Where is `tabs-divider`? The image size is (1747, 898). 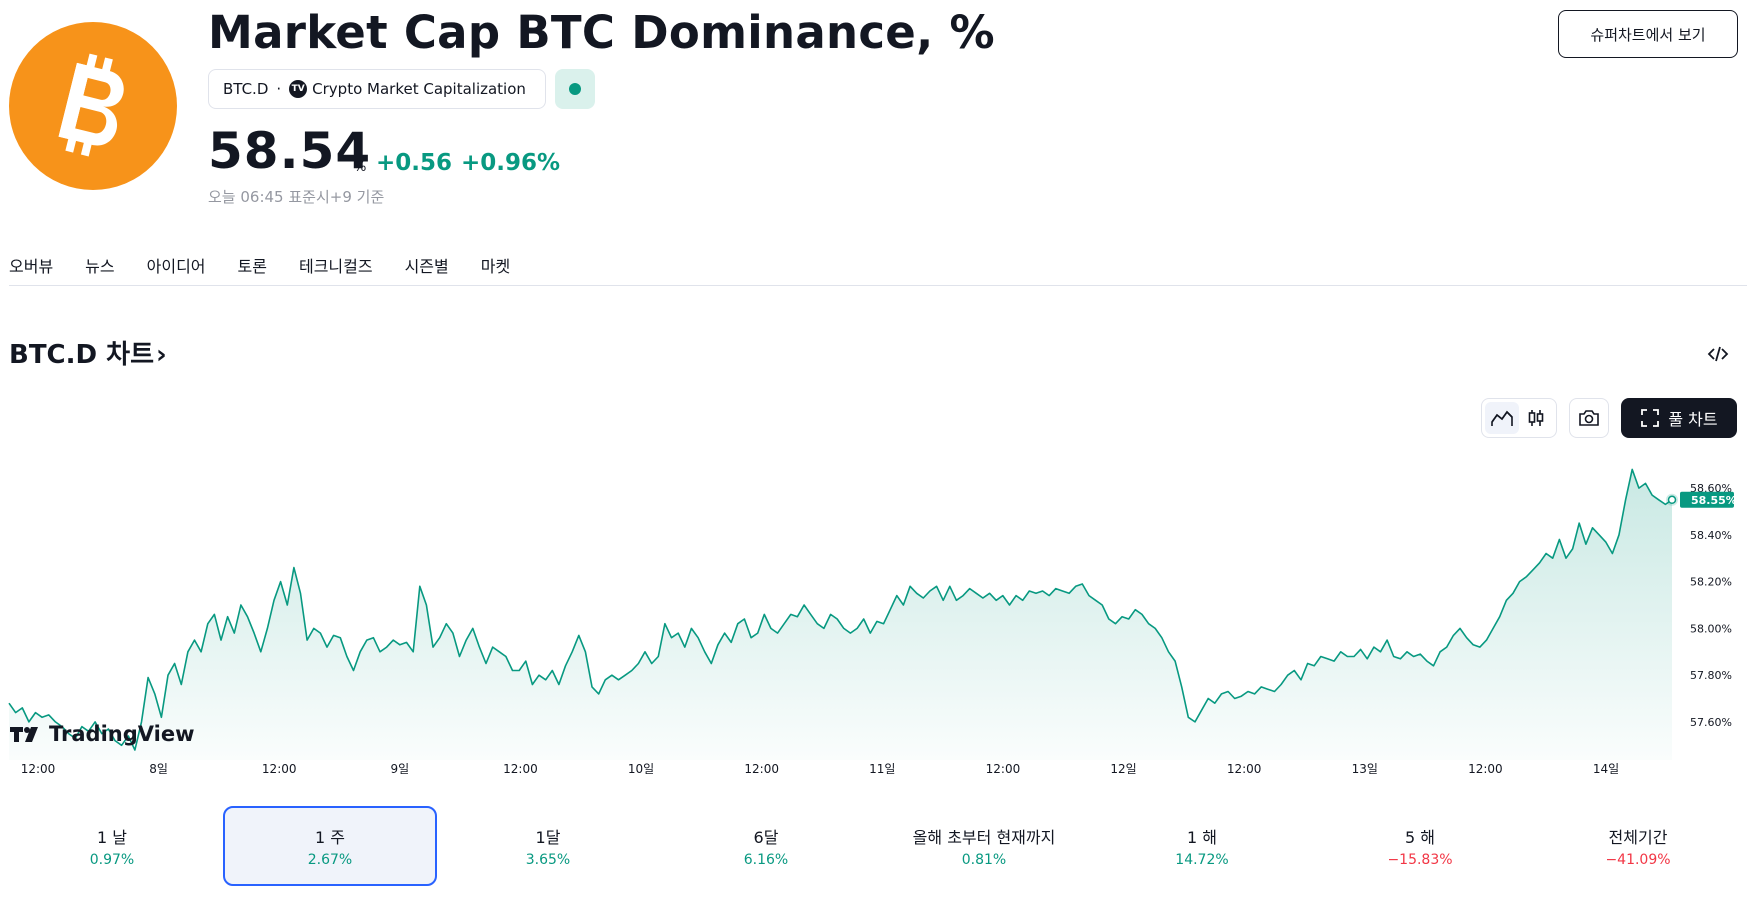 tabs-divider is located at coordinates (878, 285).